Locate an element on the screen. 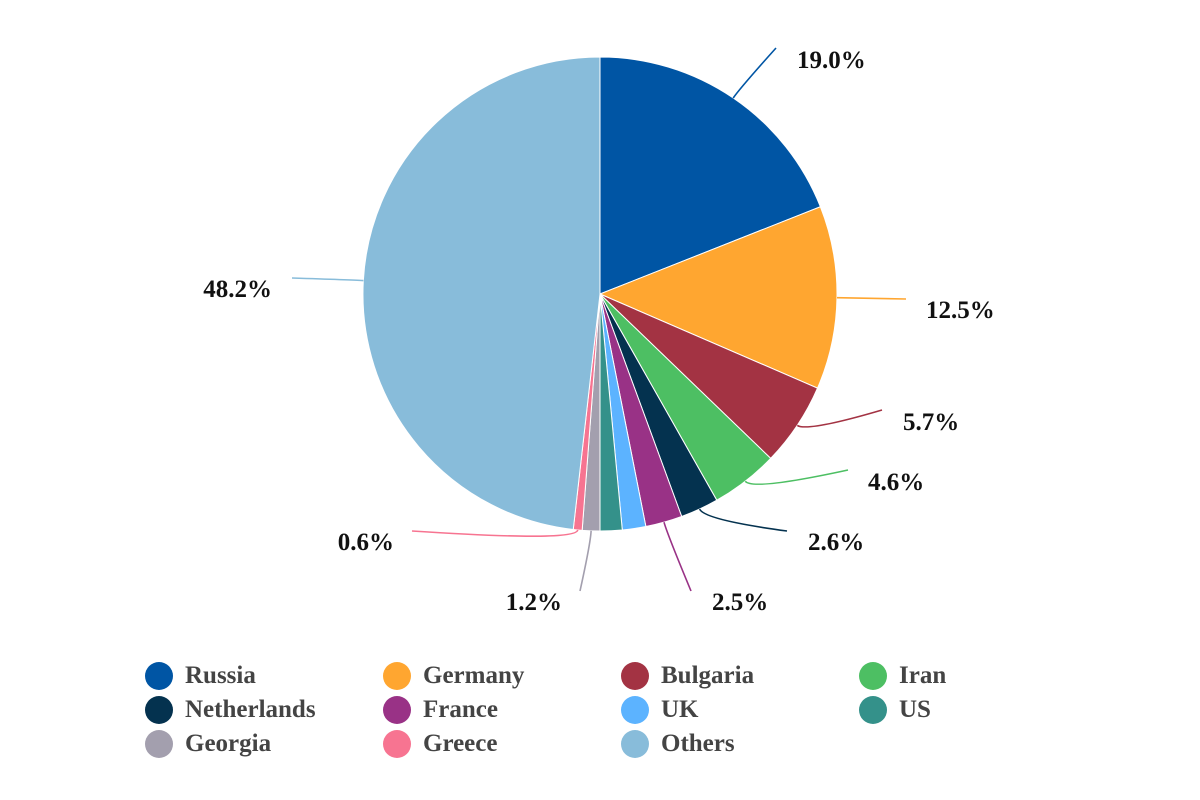  legend-label: Russia is located at coordinates (220, 675).